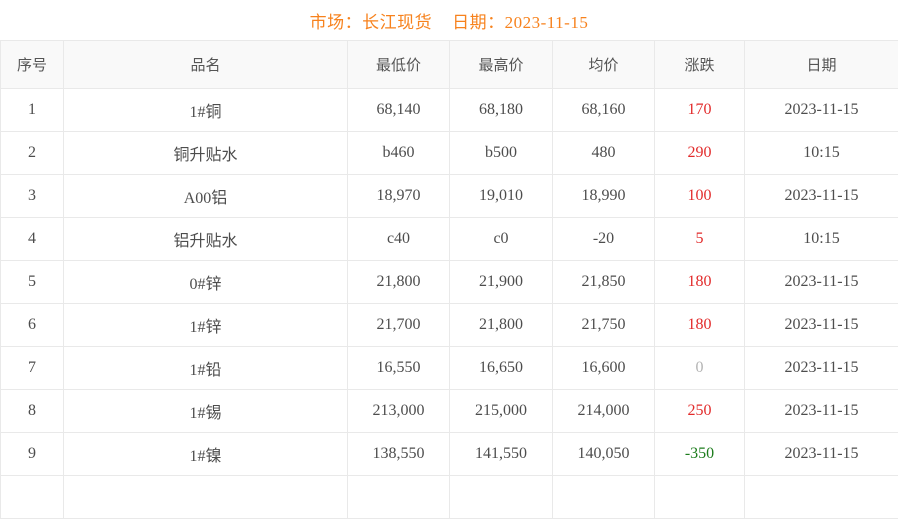 The height and width of the screenshot is (519, 898). What do you see at coordinates (206, 368) in the screenshot?
I see `cell-product-name: 1#铅` at bounding box center [206, 368].